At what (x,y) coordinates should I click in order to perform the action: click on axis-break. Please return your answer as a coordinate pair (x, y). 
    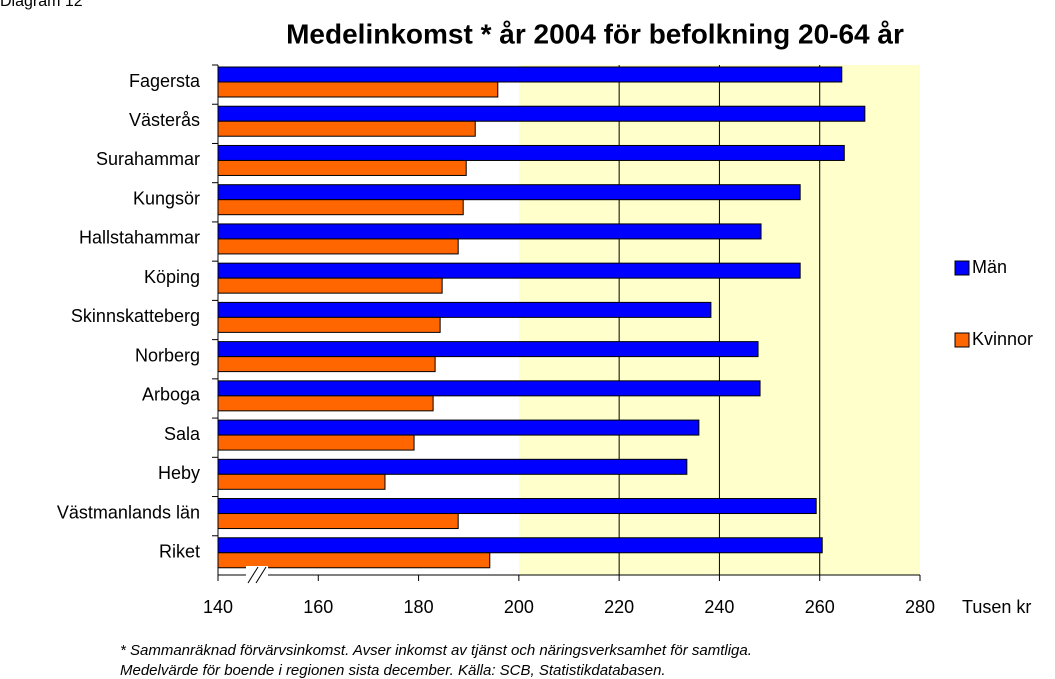
    Looking at the image, I should click on (257, 575).